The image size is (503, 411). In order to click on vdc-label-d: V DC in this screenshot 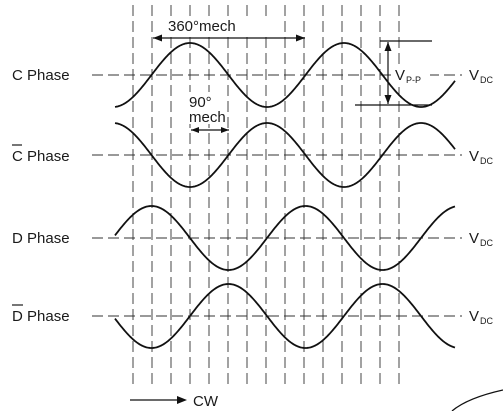, I will do `click(481, 239)`.